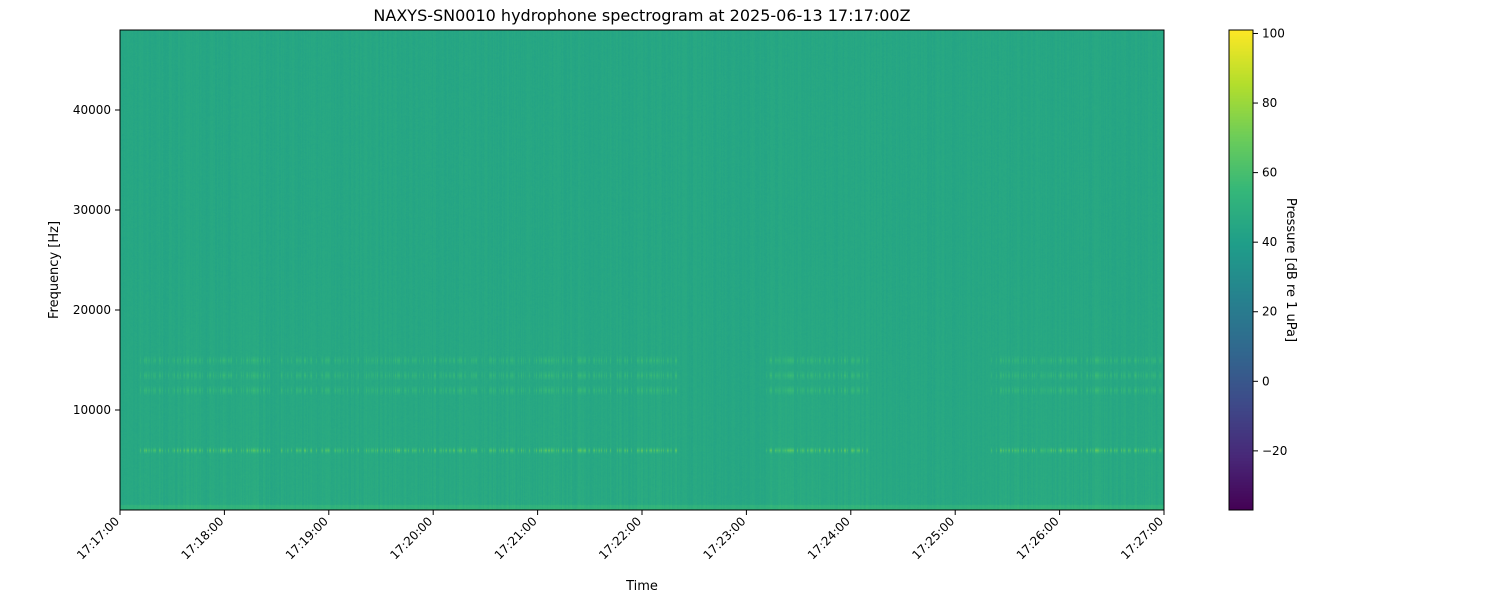  Describe the element at coordinates (1038, 538) in the screenshot. I see `x-tick-label: 17:26:00` at that location.